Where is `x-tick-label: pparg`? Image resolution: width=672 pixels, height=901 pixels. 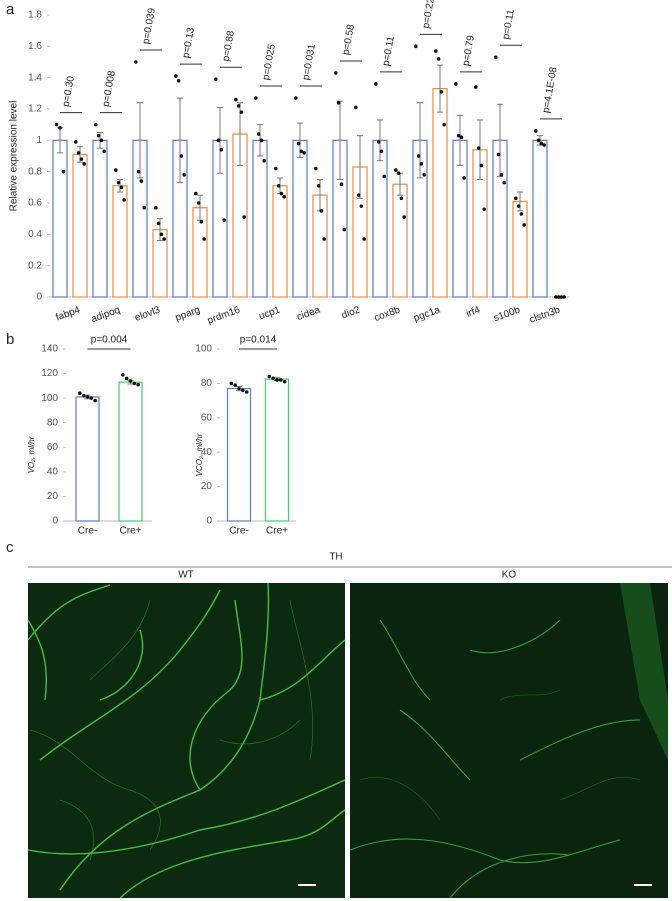 x-tick-label: pparg is located at coordinates (188, 314).